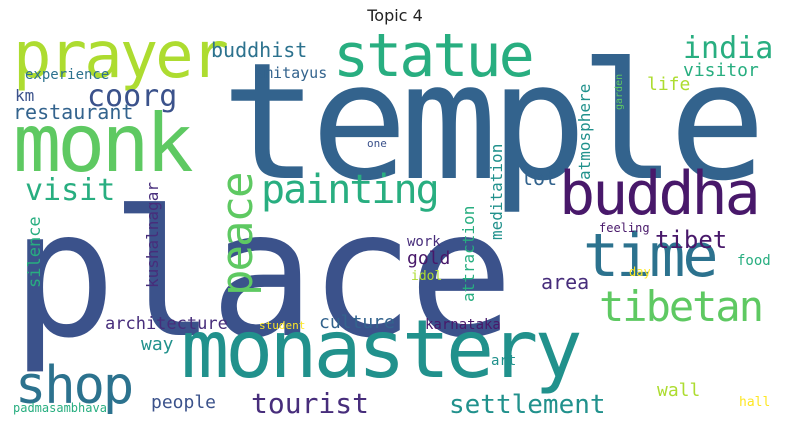 The width and height of the screenshot is (790, 427). Describe the element at coordinates (259, 50) in the screenshot. I see `word-buddhist: buddhist` at that location.